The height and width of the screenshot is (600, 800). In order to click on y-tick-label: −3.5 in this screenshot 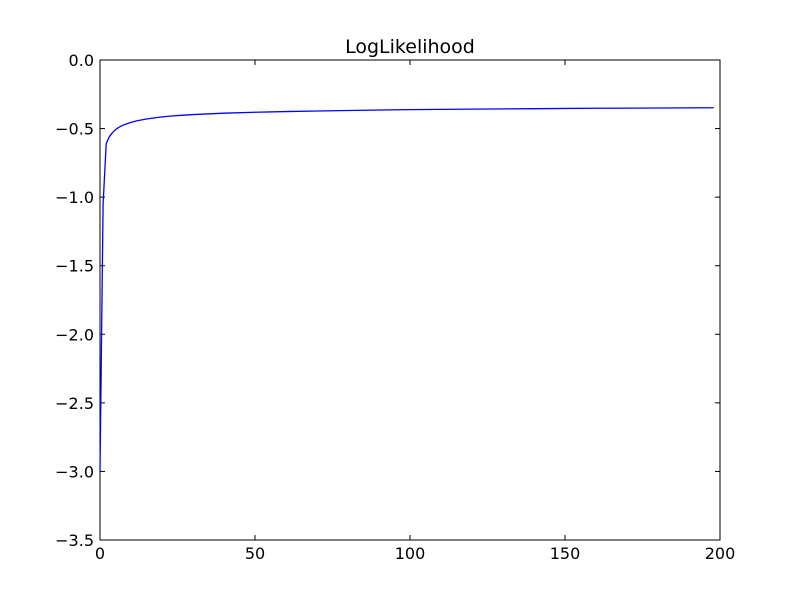, I will do `click(74, 540)`.